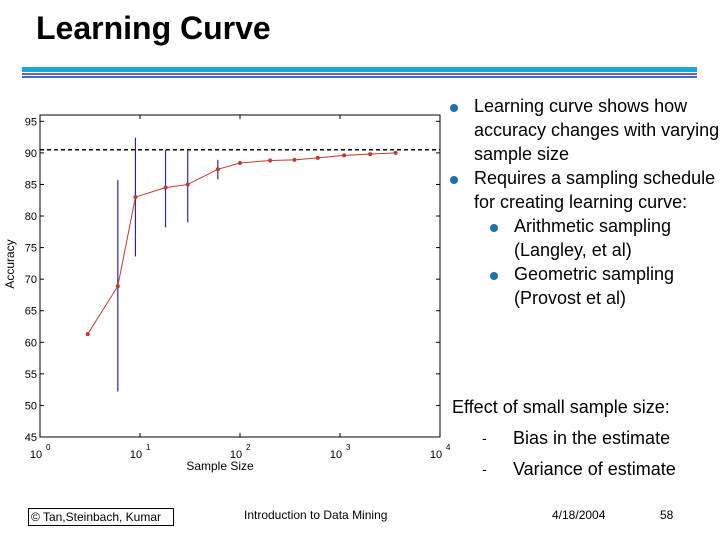 The height and width of the screenshot is (540, 720). Describe the element at coordinates (579, 515) in the screenshot. I see `footer-date: 4/18/2004` at that location.